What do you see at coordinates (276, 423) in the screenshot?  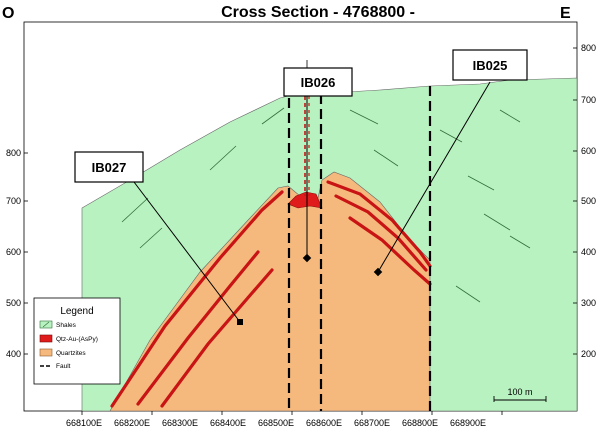 I see `bottom-tick-label: 668500E` at bounding box center [276, 423].